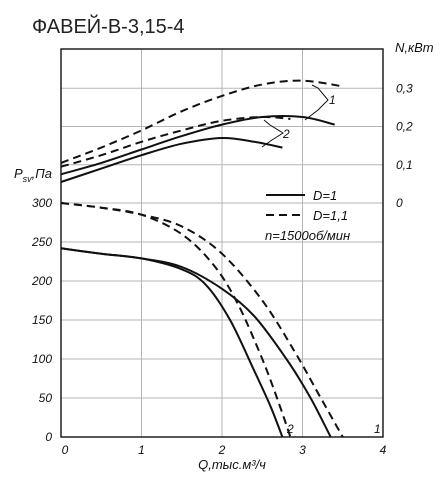 This screenshot has width=443, height=480. What do you see at coordinates (414, 47) in the screenshot?
I see `right-axis-label: N,кВт` at bounding box center [414, 47].